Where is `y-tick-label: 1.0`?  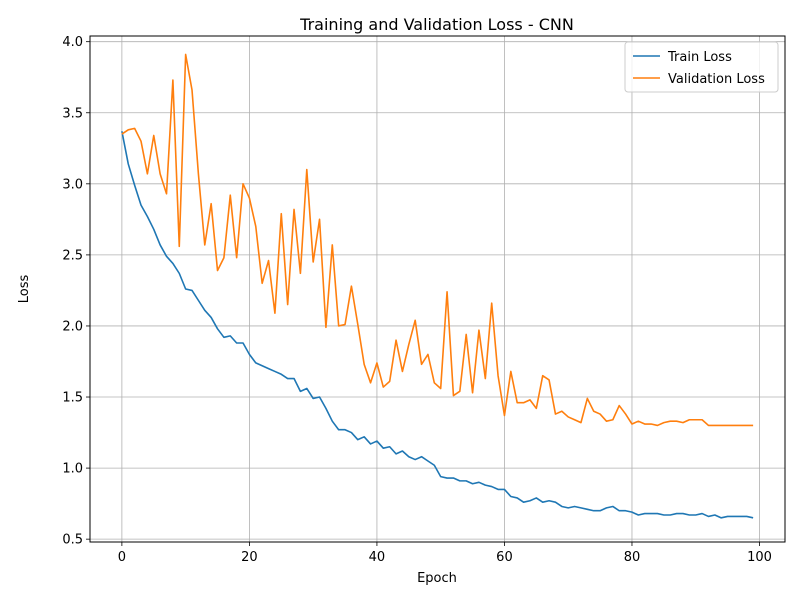 y-tick-label: 1.0 is located at coordinates (72, 469).